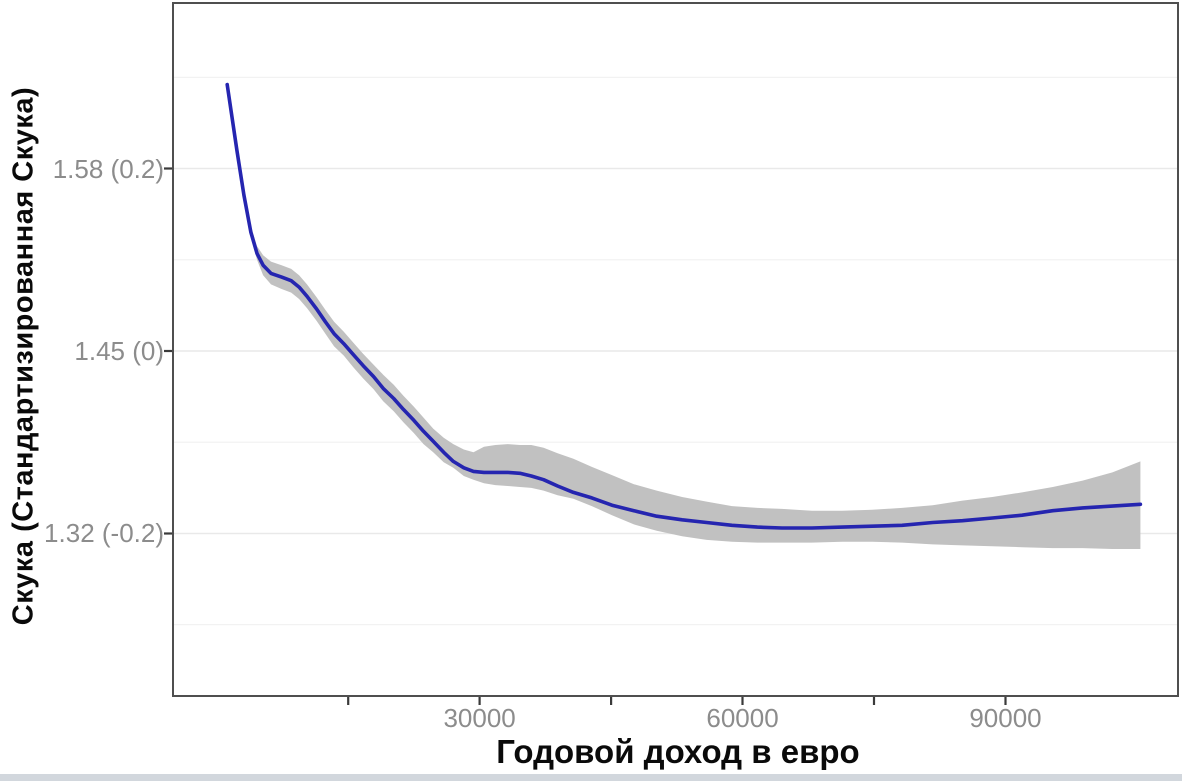 The width and height of the screenshot is (1182, 781). What do you see at coordinates (591, 777) in the screenshot?
I see `bottom-strip` at bounding box center [591, 777].